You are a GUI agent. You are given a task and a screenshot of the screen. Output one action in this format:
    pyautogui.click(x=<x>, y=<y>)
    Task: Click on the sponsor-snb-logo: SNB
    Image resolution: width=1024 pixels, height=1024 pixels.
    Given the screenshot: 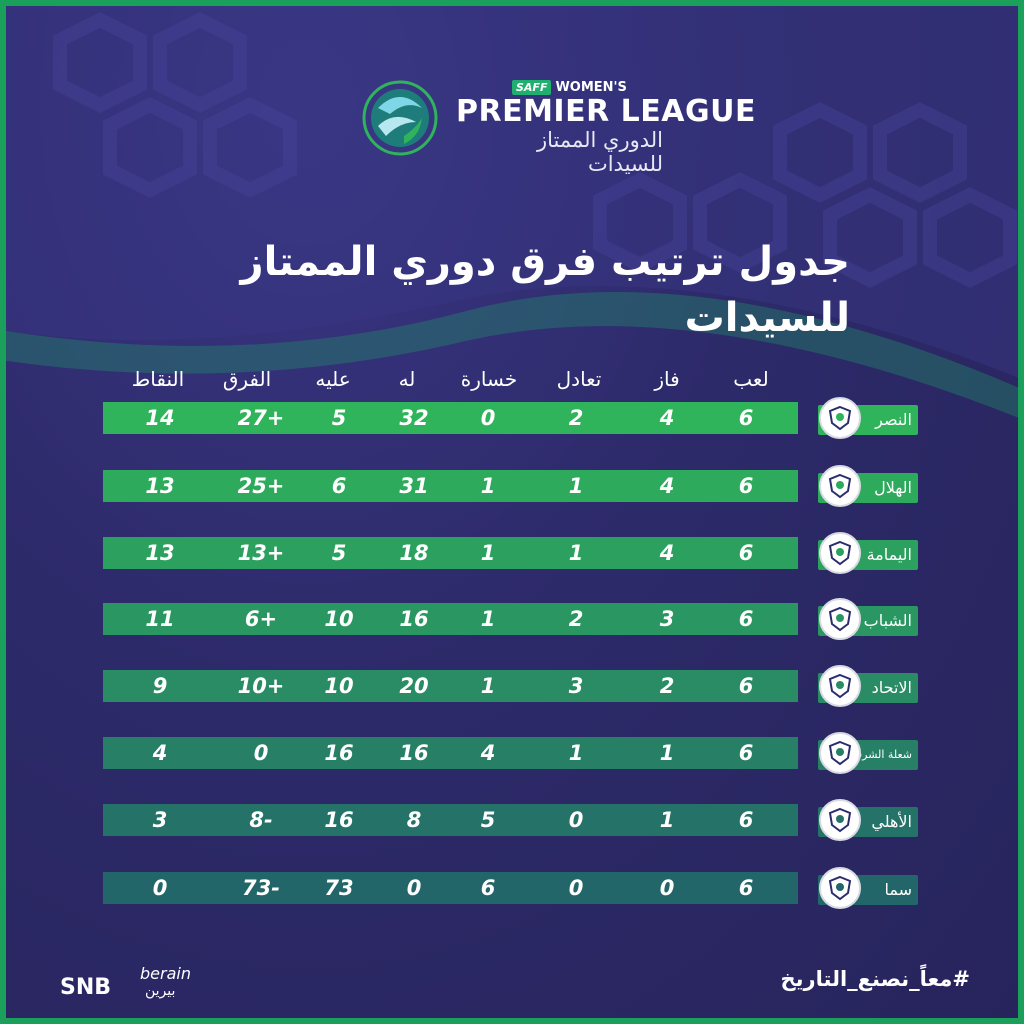 What is the action you would take?
    pyautogui.click(x=86, y=987)
    